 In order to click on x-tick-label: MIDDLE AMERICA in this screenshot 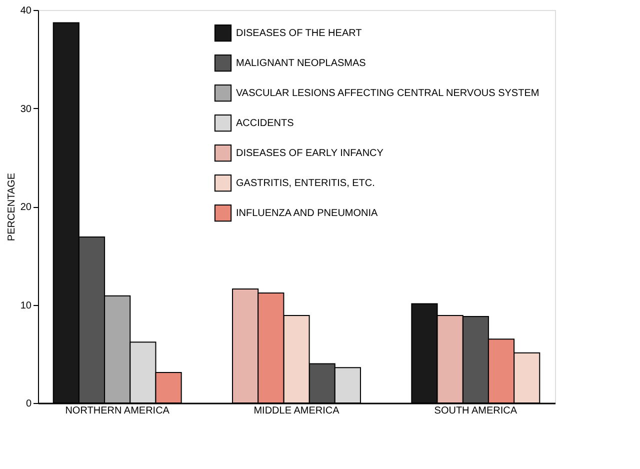, I will do `click(297, 411)`.